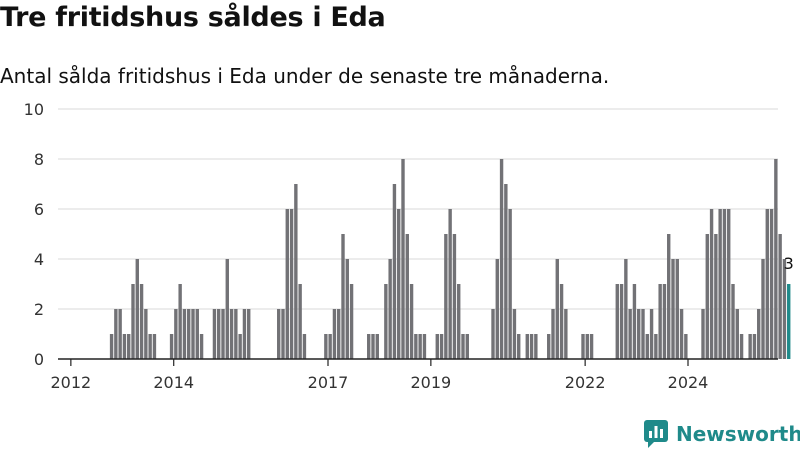 The height and width of the screenshot is (450, 800). I want to click on newsworthy-icon, so click(656, 434).